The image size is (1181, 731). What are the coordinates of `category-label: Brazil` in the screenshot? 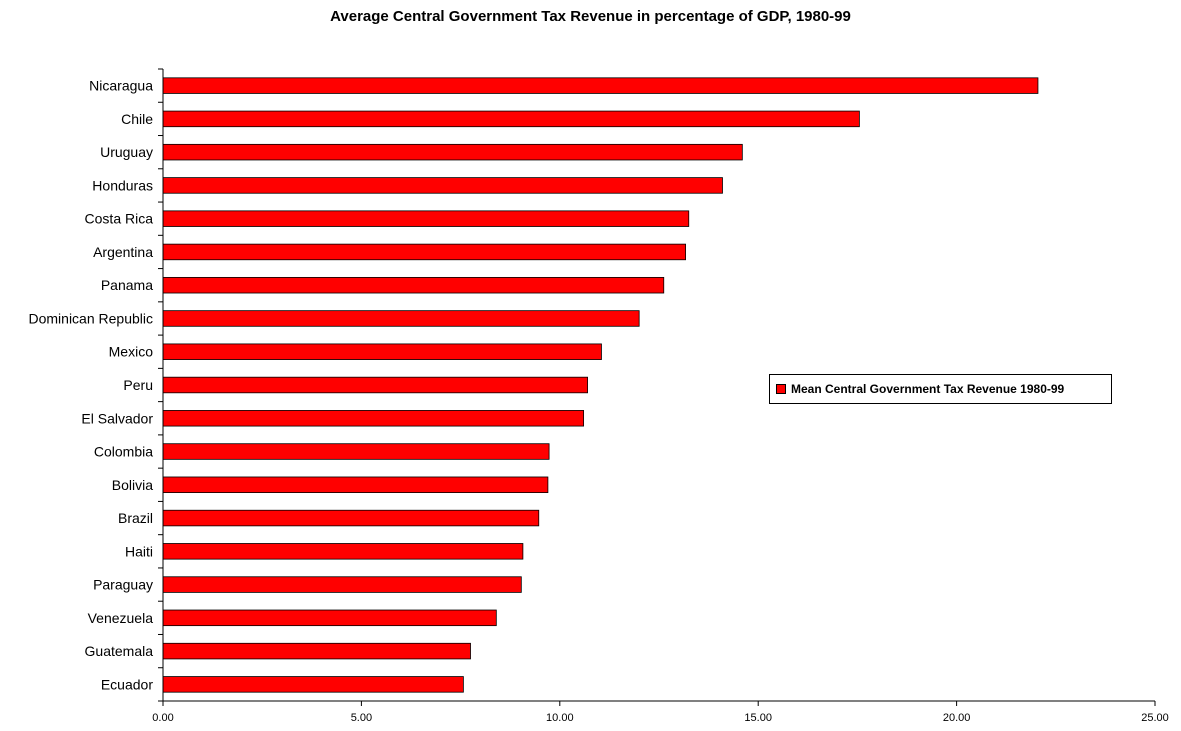 It's located at (135, 518).